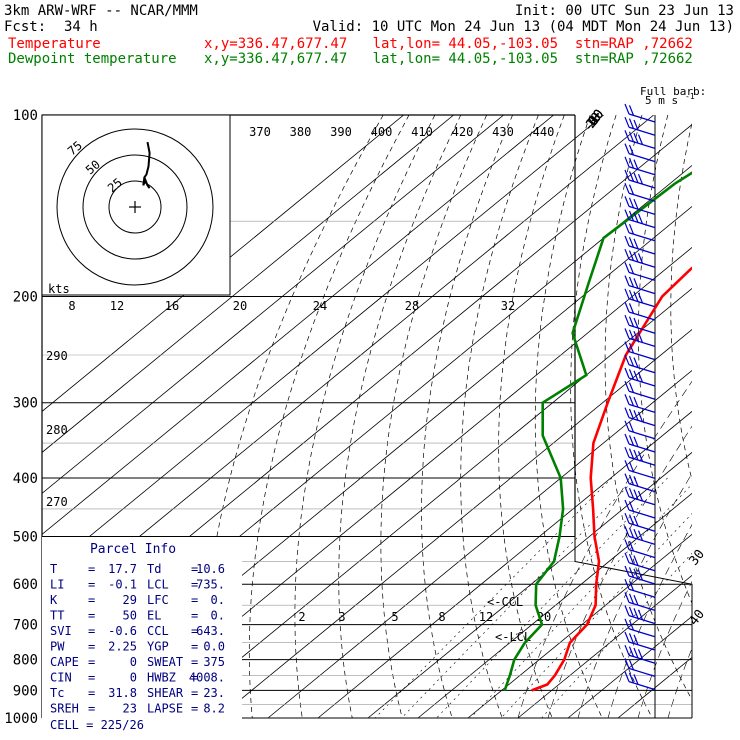 The image size is (740, 740). What do you see at coordinates (172, 306) in the screenshot?
I see `mixing-ratio-top-label: 16` at bounding box center [172, 306].